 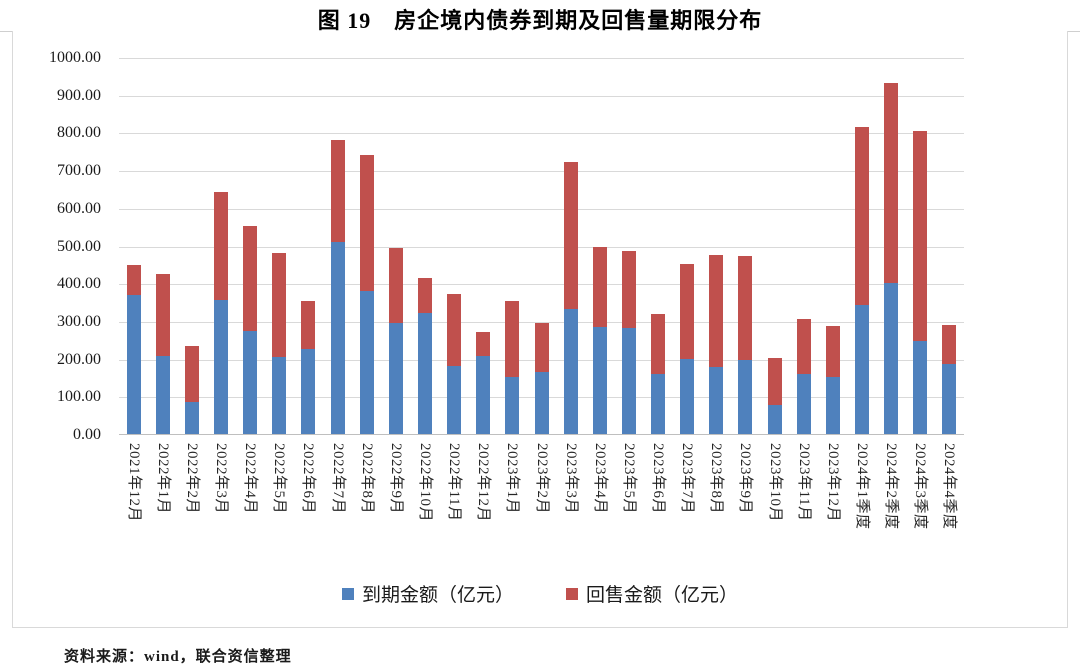 I want to click on x-axis-tick-label: 2024年2季度, so click(x=891, y=486).